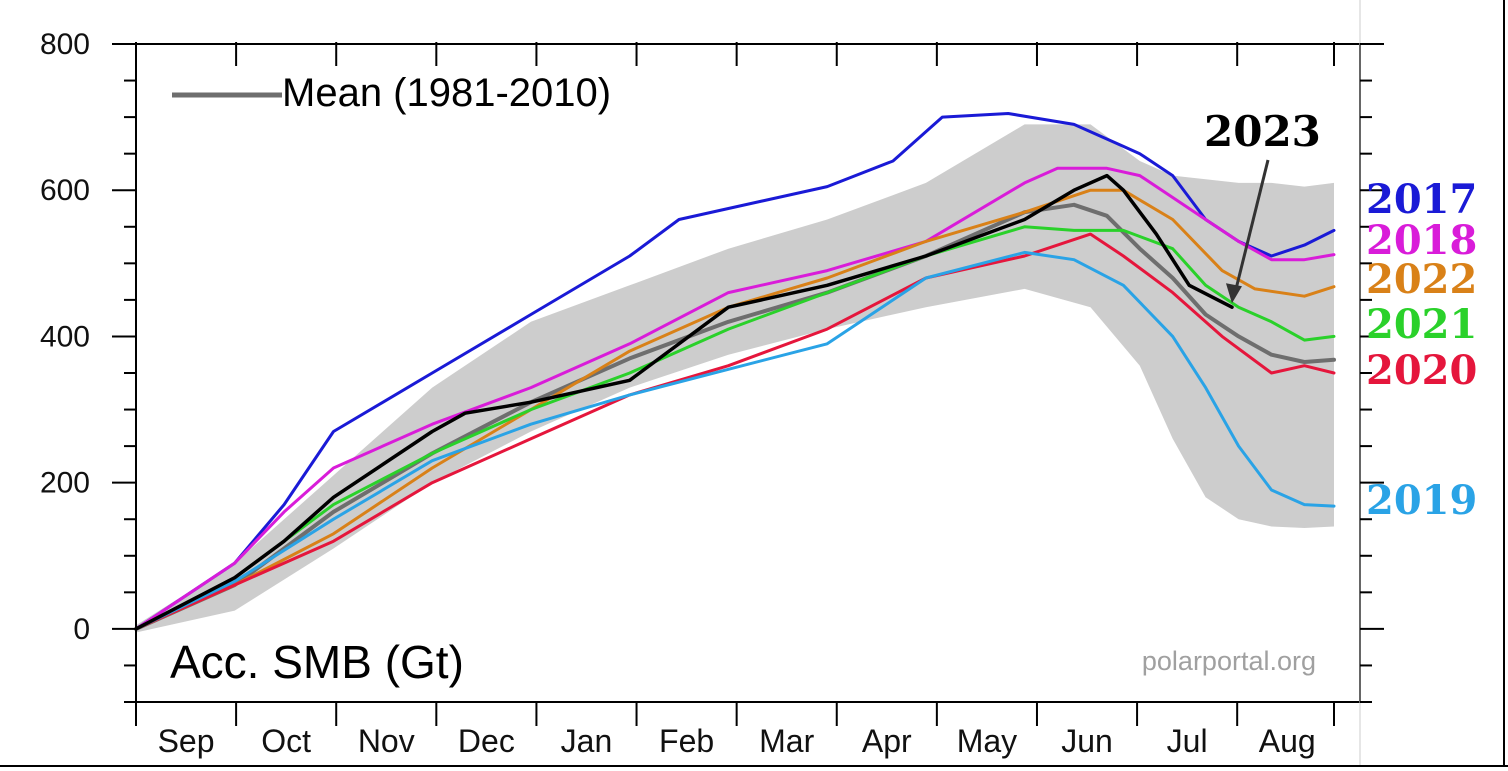 Image resolution: width=1508 pixels, height=771 pixels. Describe the element at coordinates (65, 44) in the screenshot. I see `y-tick-label: 800` at that location.